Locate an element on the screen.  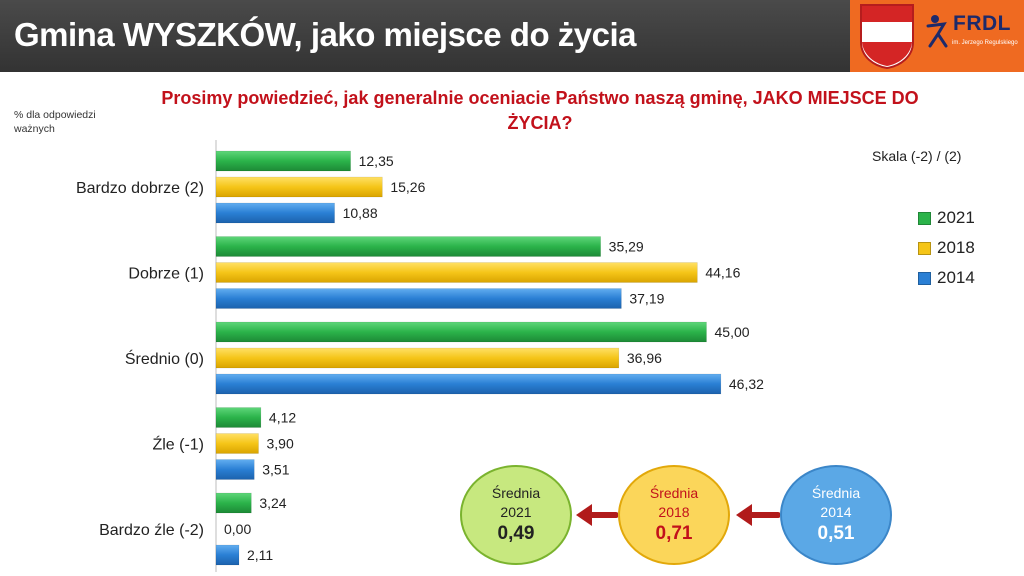
category-label: Bardzo dobrze (2) is located at coordinates (140, 188).